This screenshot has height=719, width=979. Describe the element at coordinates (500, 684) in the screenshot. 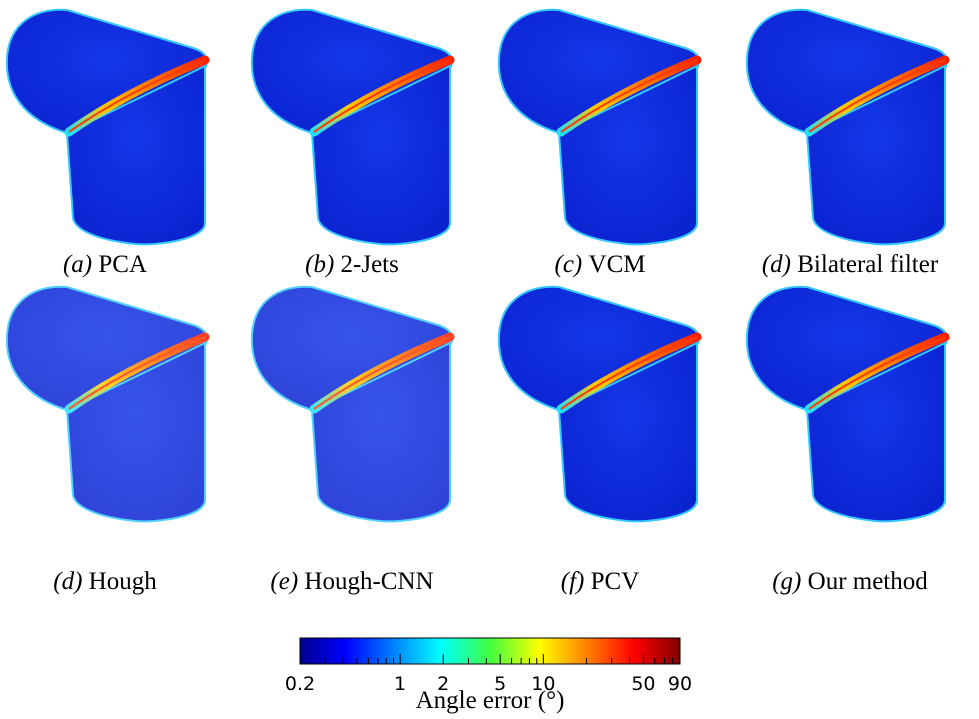

I see `tick-label: 5` at that location.